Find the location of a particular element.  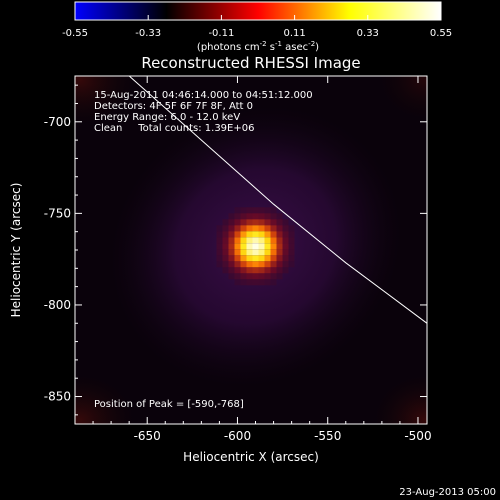

corner-glow-tl is located at coordinates (105, 100).